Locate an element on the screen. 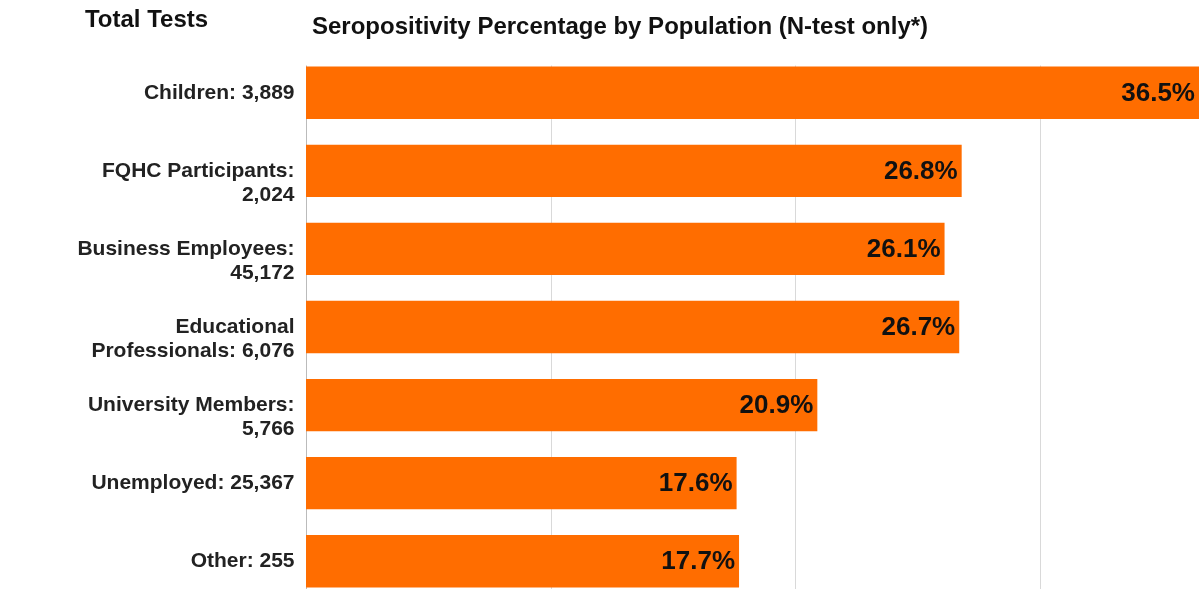 The image size is (1199, 589). y-tick-label: Educational Professionals: 6,076 is located at coordinates (193, 337).